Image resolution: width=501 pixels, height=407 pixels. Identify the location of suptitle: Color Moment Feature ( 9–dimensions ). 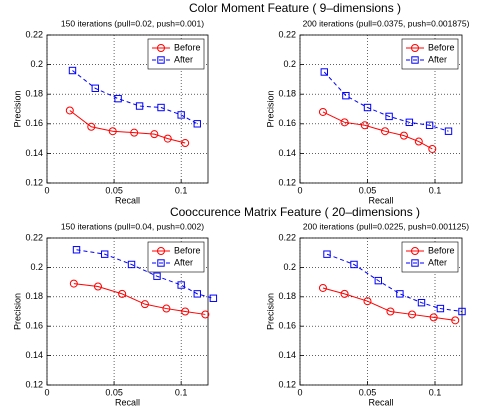
(295, 8).